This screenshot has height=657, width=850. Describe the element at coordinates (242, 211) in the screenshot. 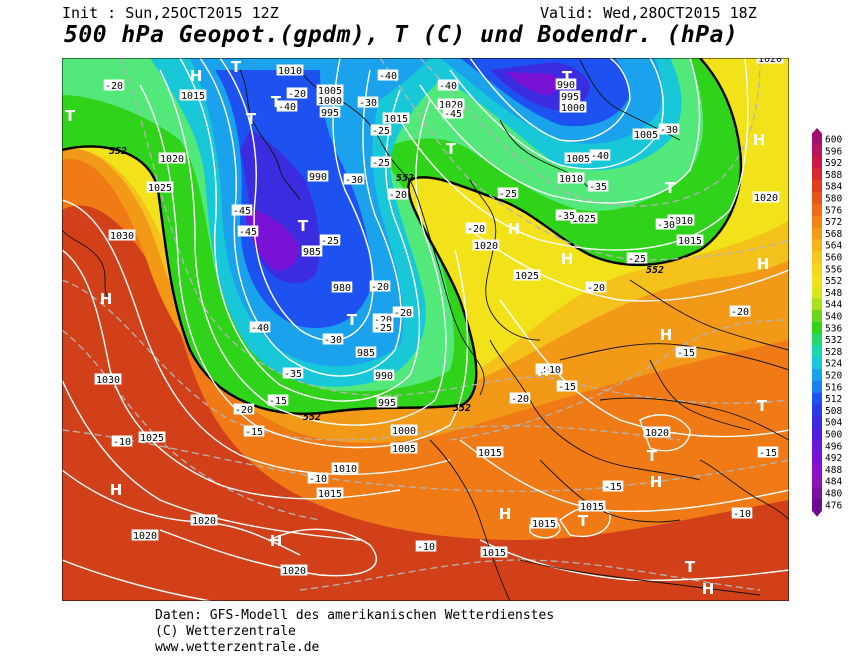

I see `svg-text: -45` at that location.